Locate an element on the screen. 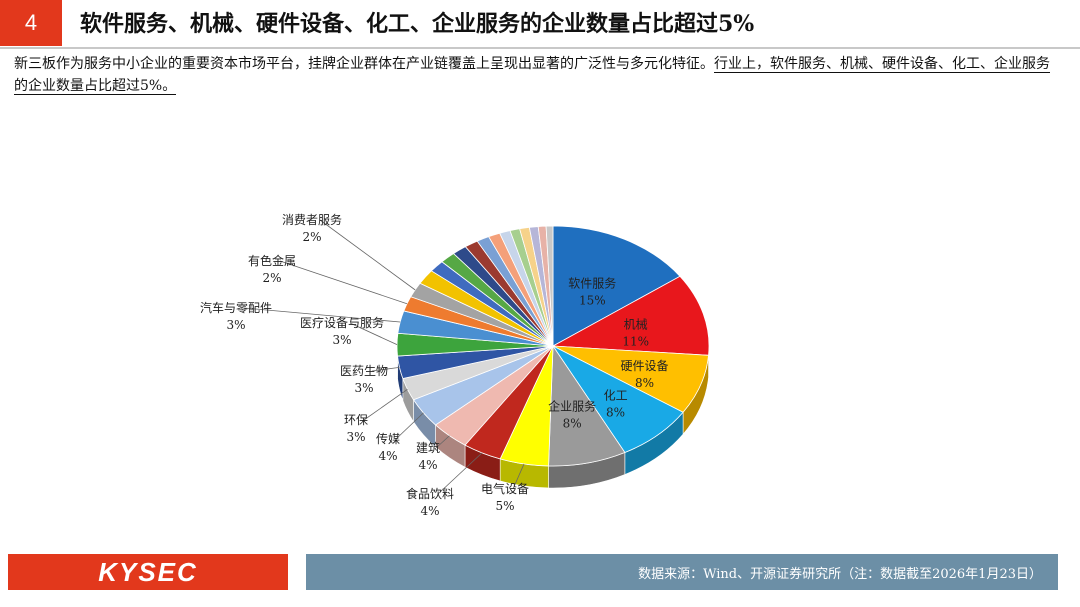 This screenshot has width=1080, height=607. slice-percent: 5% is located at coordinates (504, 506).